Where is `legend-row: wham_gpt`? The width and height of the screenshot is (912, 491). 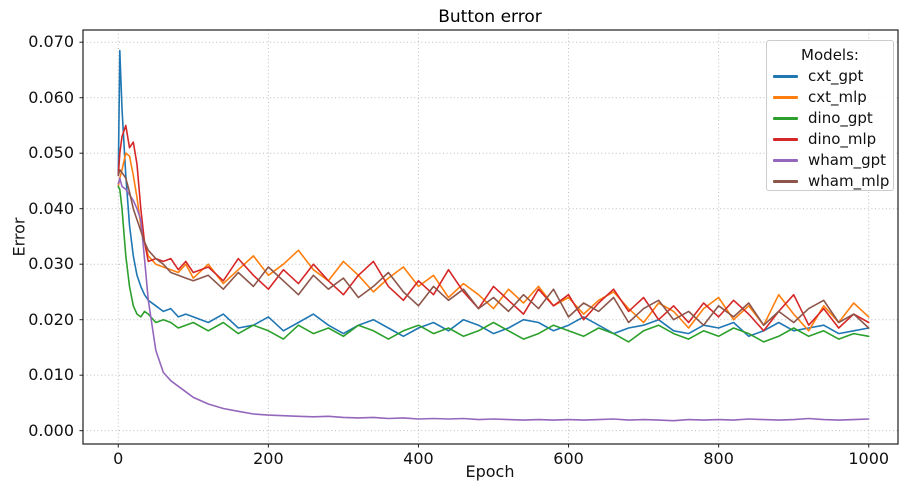
legend-row: wham_gpt is located at coordinates (830, 160).